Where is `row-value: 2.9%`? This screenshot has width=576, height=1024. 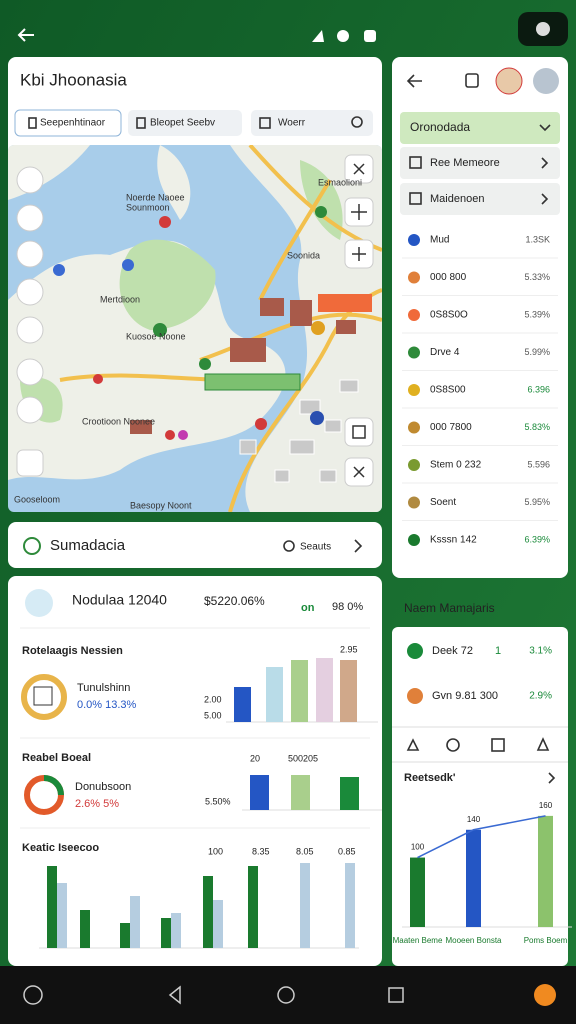
row-value: 2.9% is located at coordinates (540, 696).